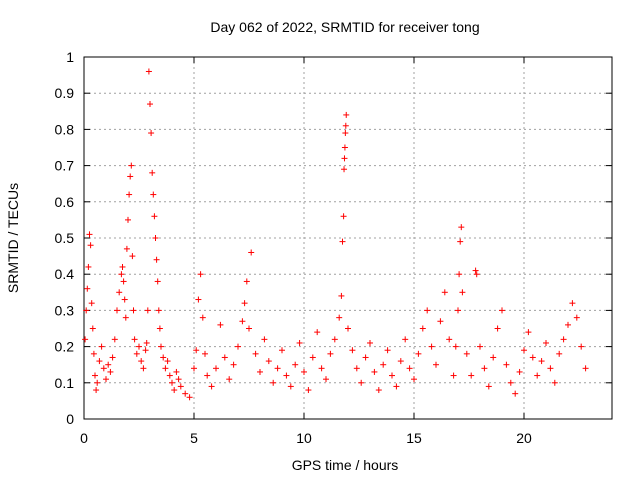 The image size is (640, 480). Describe the element at coordinates (13, 238) in the screenshot. I see `y-axis-label: SRMTID / TECUs` at that location.